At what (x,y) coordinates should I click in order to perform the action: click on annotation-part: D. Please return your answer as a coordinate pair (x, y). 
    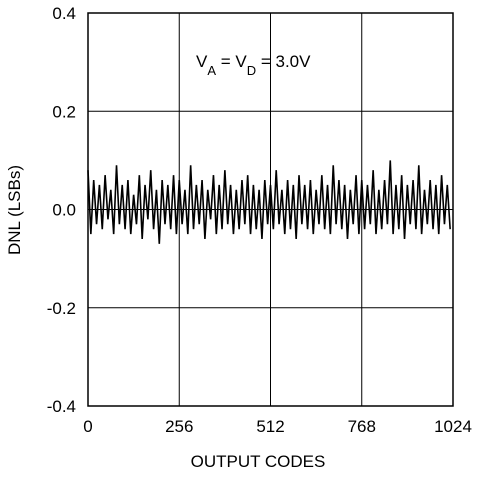
    Looking at the image, I should click on (251, 70).